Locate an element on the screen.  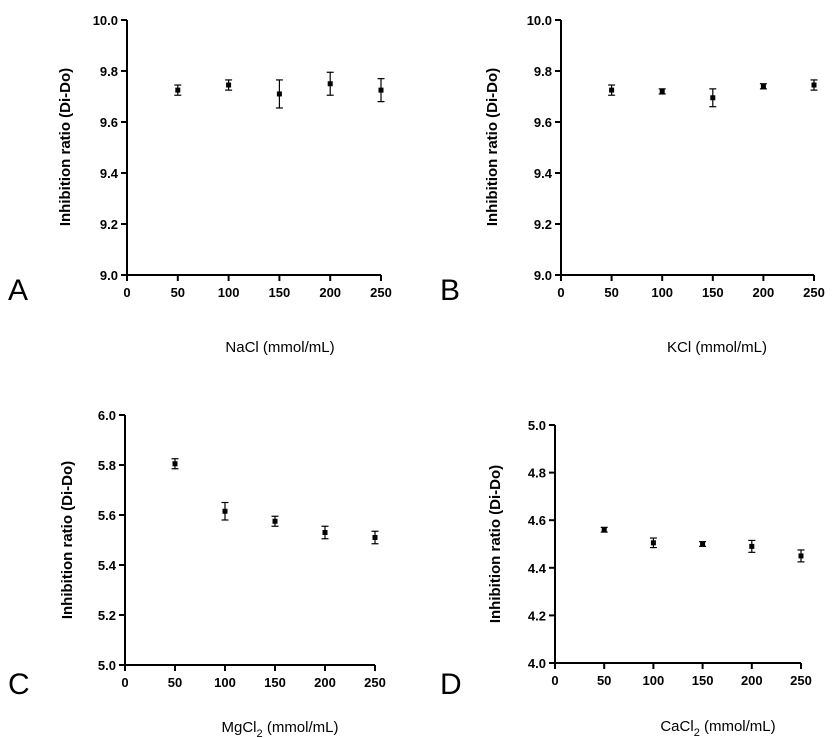
y-tick-label: 4.6 is located at coordinates (537, 520).